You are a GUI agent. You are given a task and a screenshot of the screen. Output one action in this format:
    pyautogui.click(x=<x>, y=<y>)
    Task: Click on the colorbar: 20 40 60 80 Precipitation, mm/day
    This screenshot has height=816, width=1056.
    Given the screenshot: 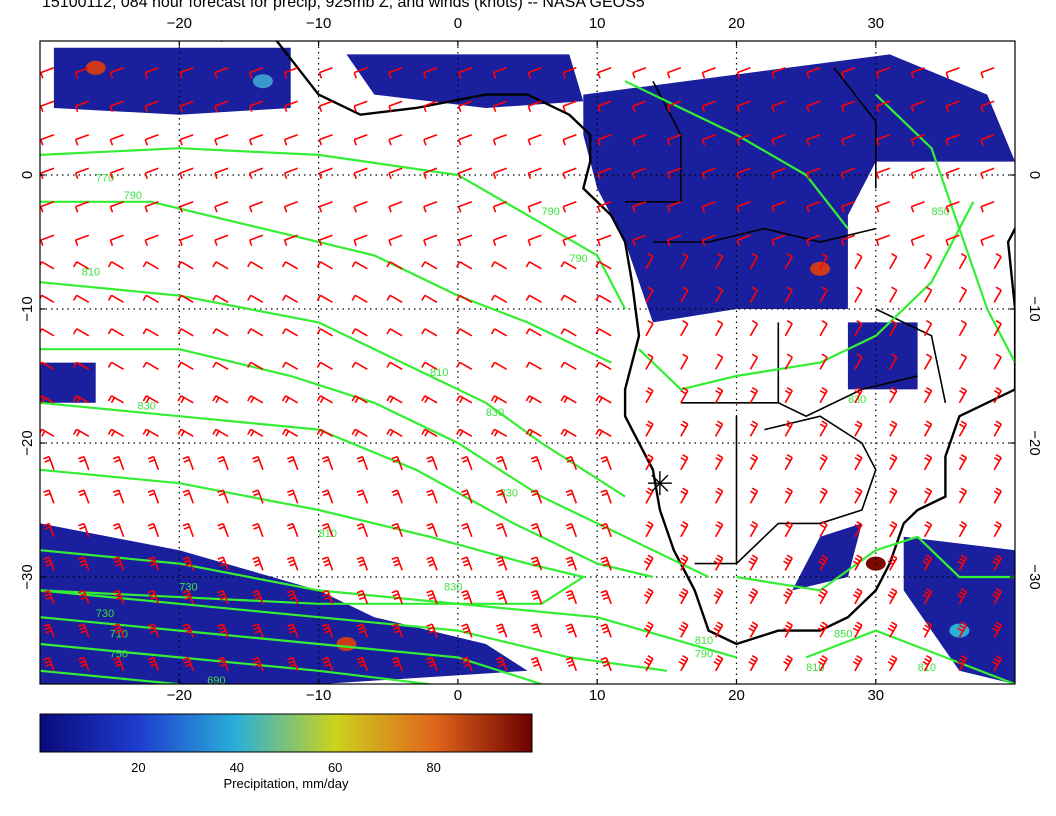 What is the action you would take?
    pyautogui.click(x=286, y=752)
    